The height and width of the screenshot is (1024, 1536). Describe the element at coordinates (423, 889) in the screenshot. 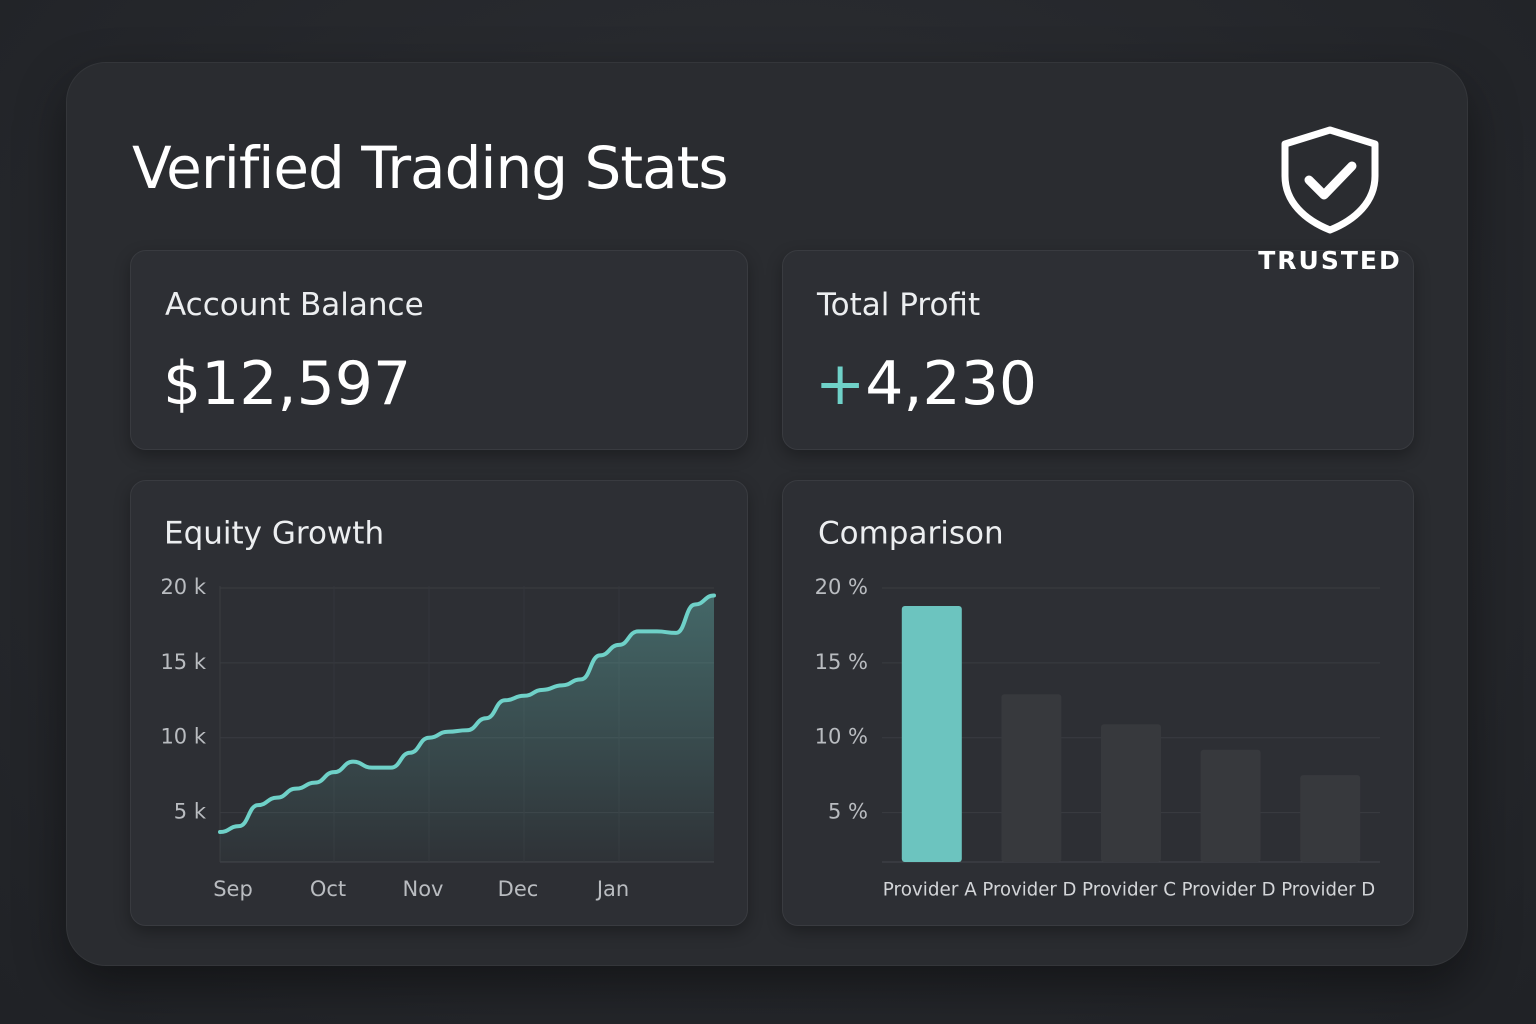

I see `x-tick-label: Nov` at that location.